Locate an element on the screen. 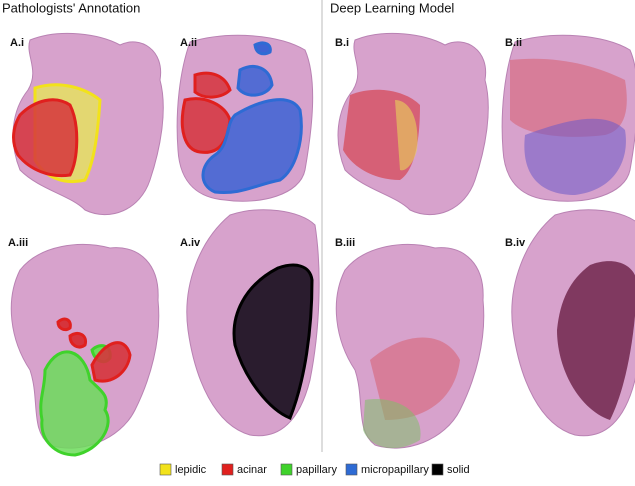  panel-label: B.iii is located at coordinates (345, 243).